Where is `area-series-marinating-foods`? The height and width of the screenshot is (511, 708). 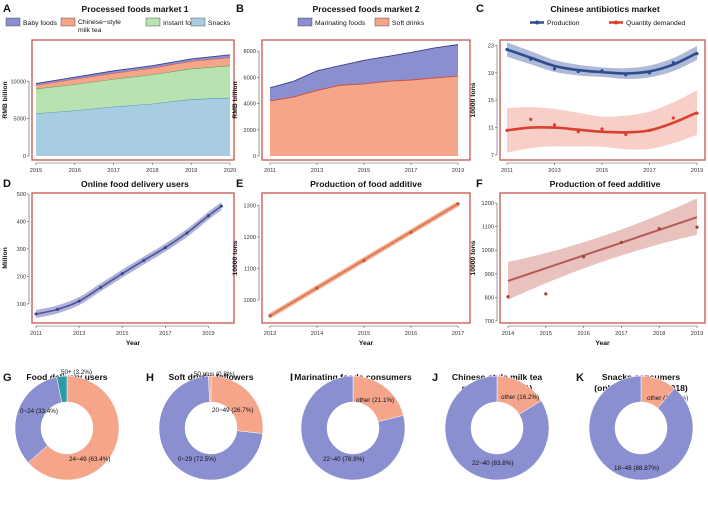 area-series-marinating-foods is located at coordinates (364, 72).